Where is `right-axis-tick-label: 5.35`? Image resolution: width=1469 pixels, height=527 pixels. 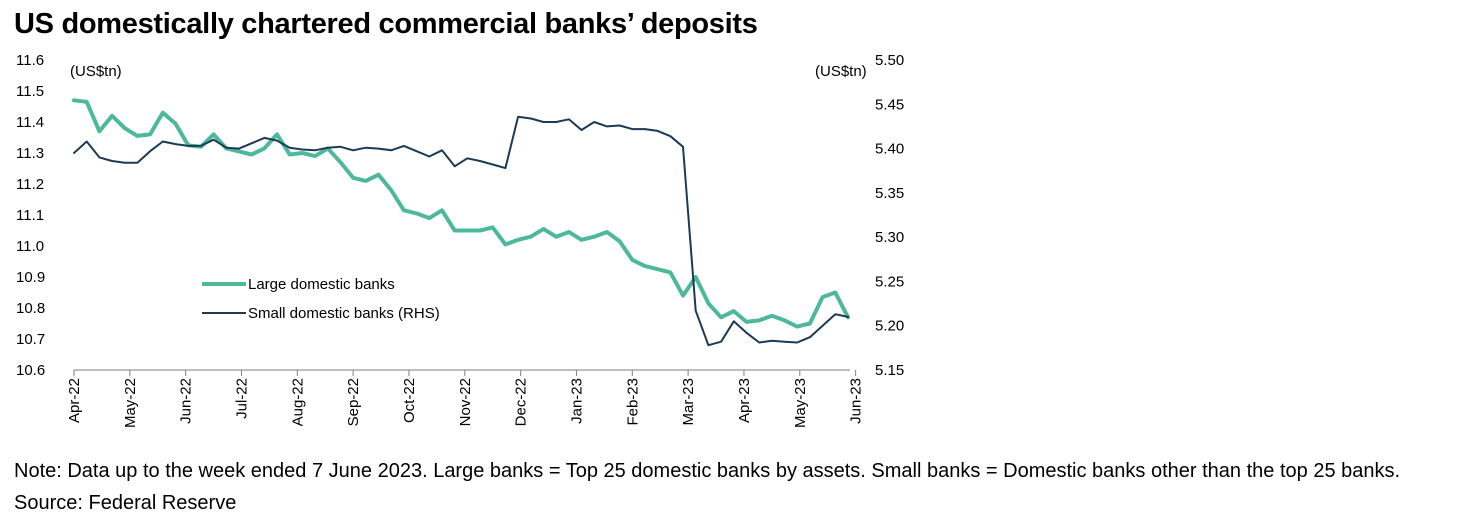 right-axis-tick-label: 5.35 is located at coordinates (889, 193).